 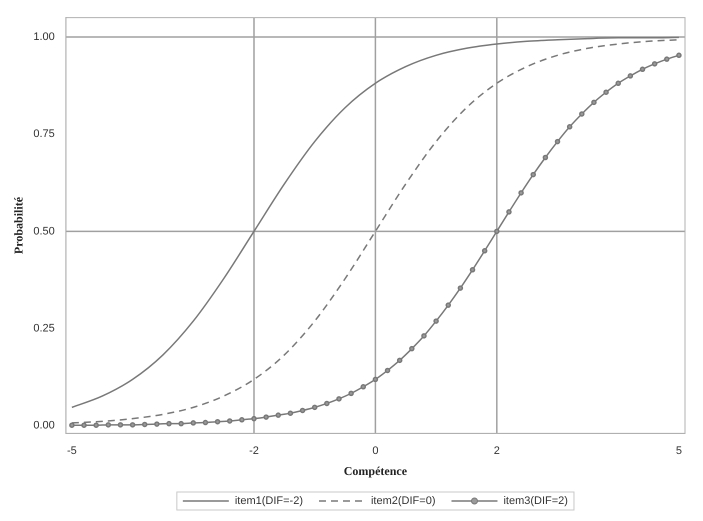 What do you see at coordinates (403, 501) in the screenshot?
I see `legend-label: item2(DIF=0)` at bounding box center [403, 501].